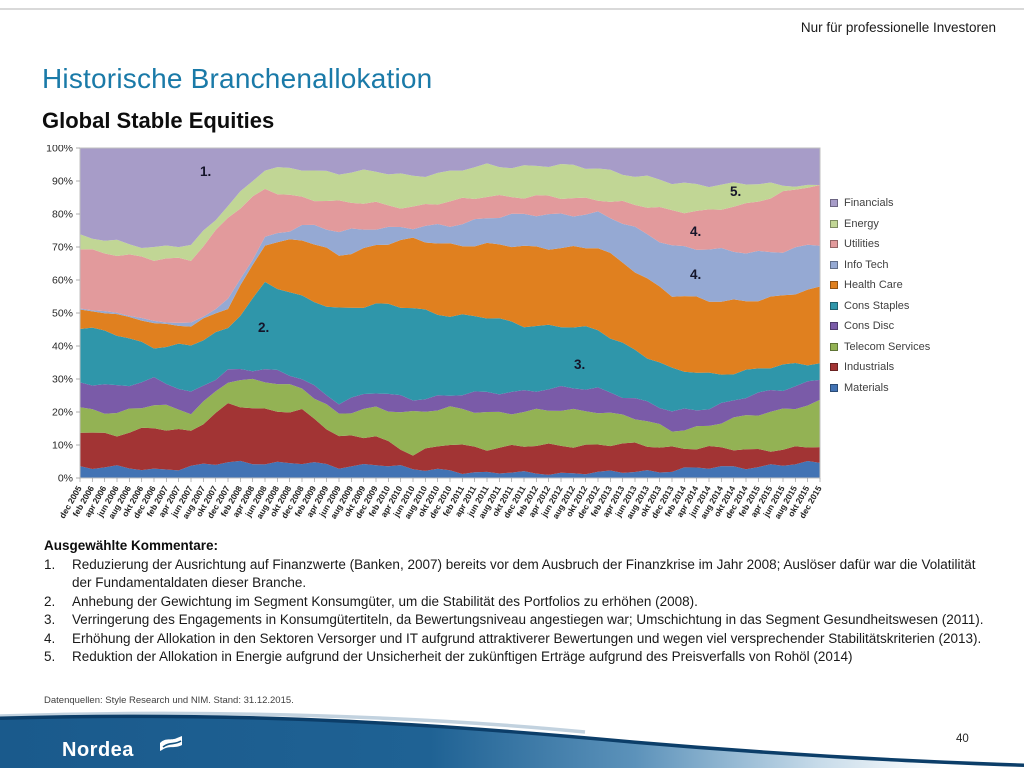  What do you see at coordinates (50, 601) in the screenshot?
I see `comment-number: 2.` at bounding box center [50, 601].